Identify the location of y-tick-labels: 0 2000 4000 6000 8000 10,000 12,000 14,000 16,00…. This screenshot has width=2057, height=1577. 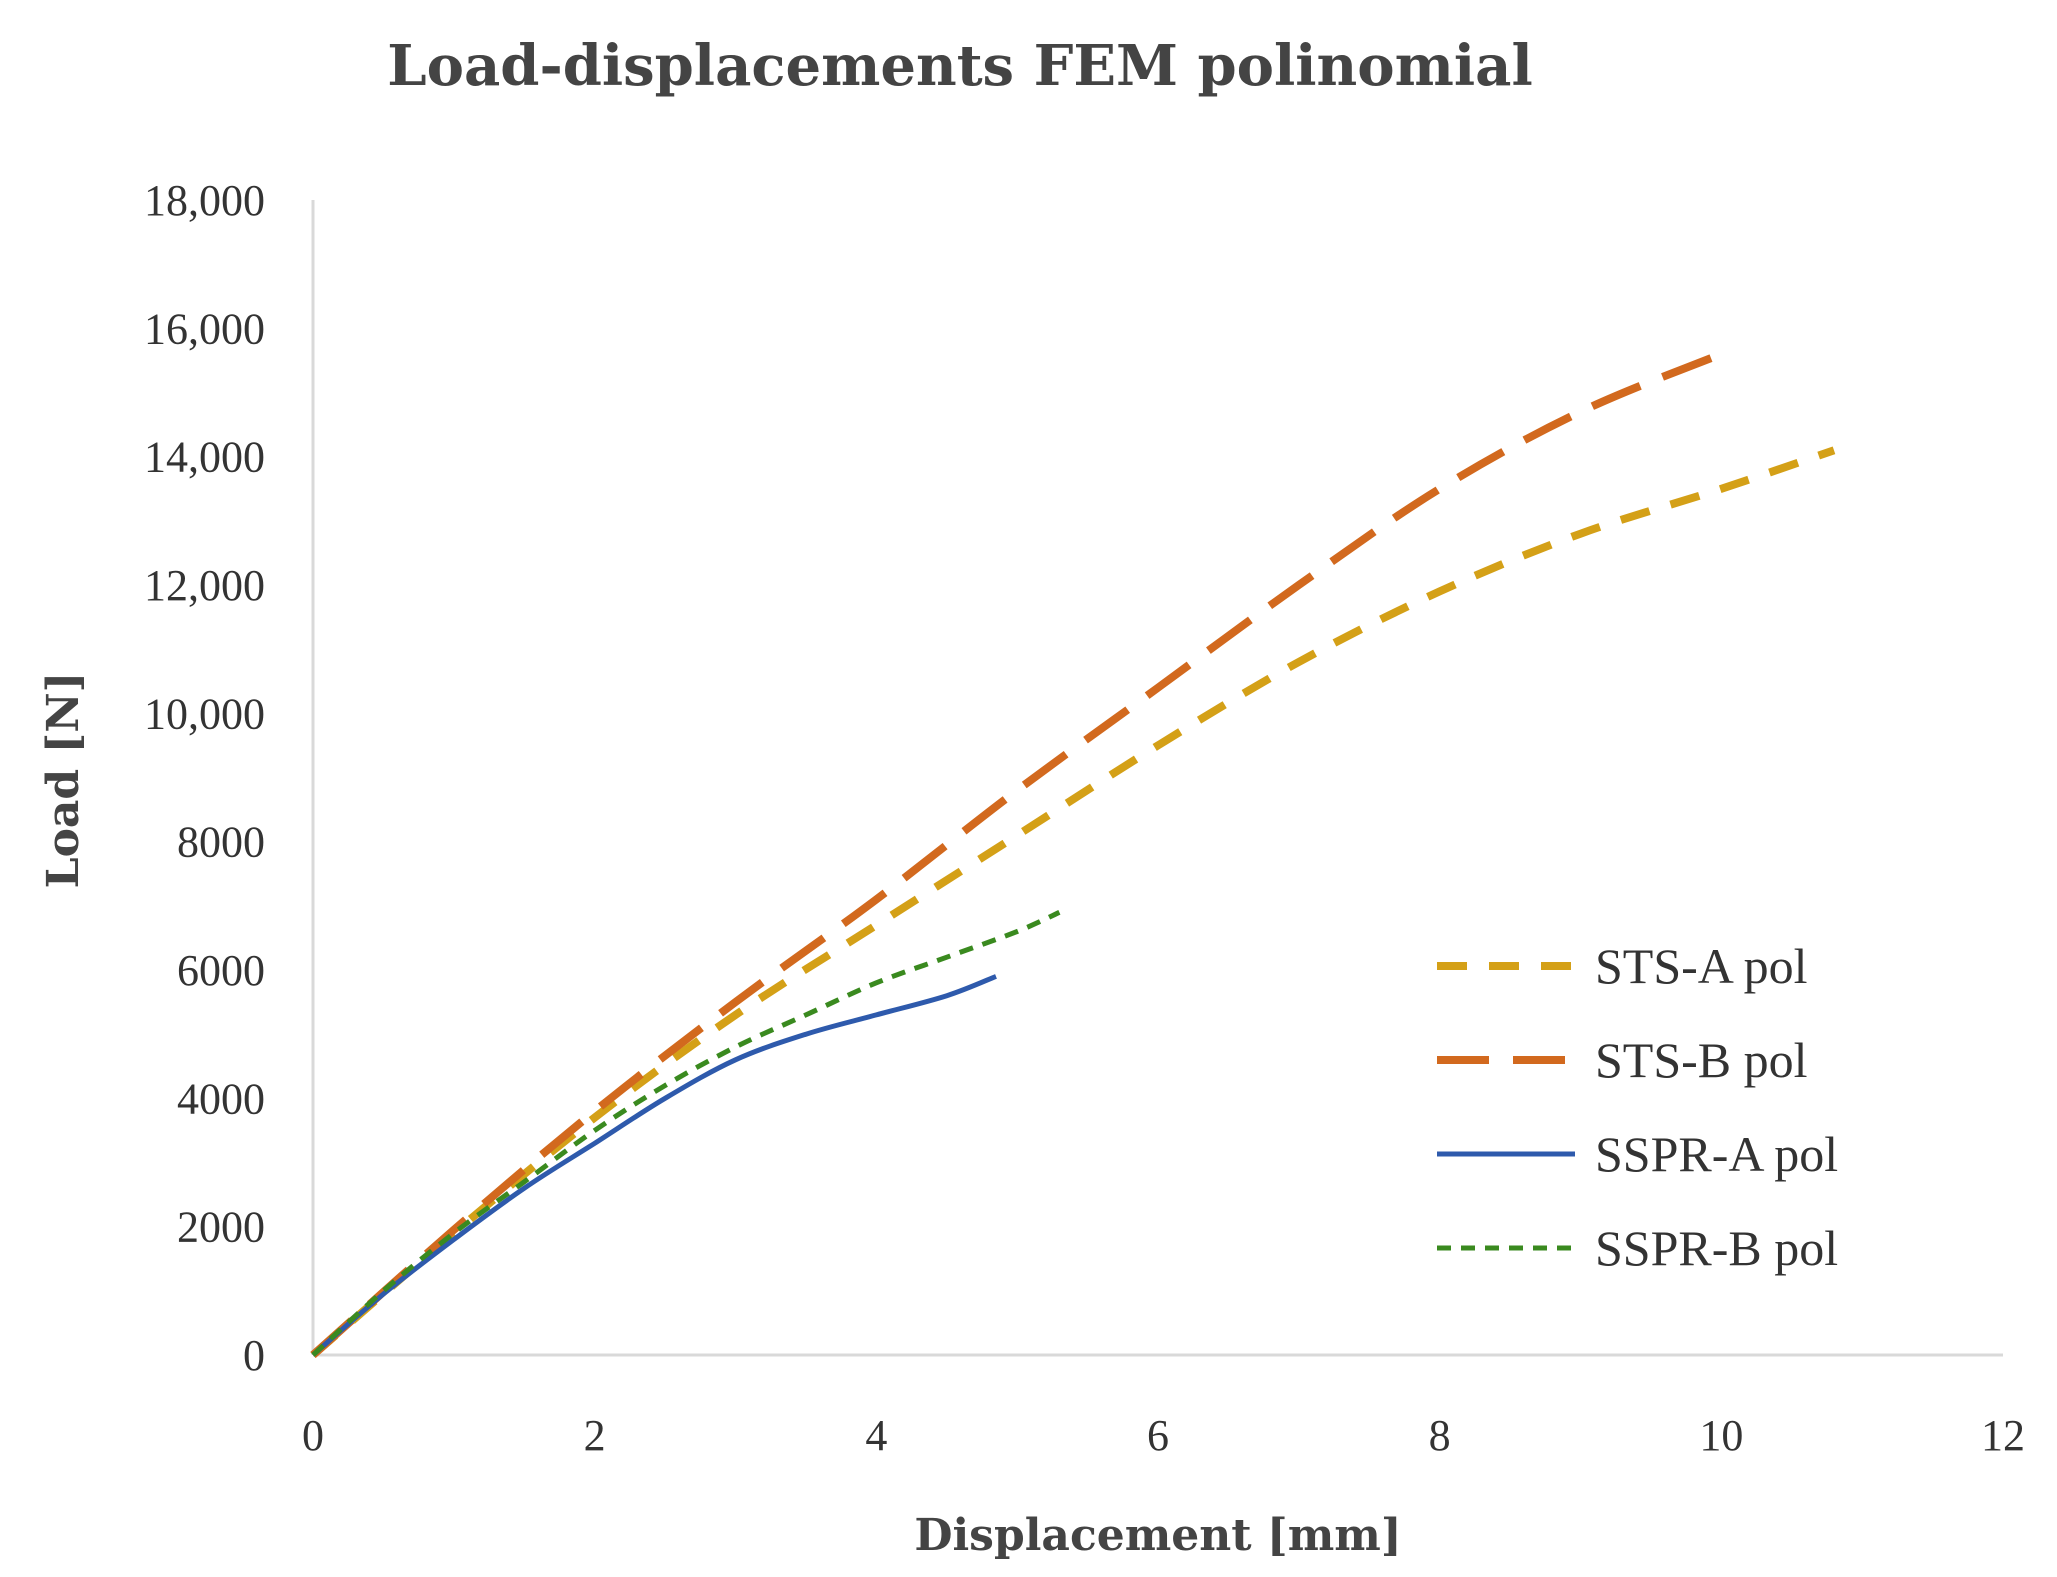
(204, 778).